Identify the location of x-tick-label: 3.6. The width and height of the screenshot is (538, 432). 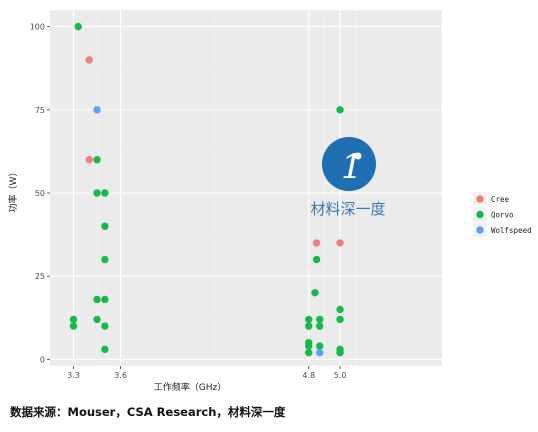
(120, 375).